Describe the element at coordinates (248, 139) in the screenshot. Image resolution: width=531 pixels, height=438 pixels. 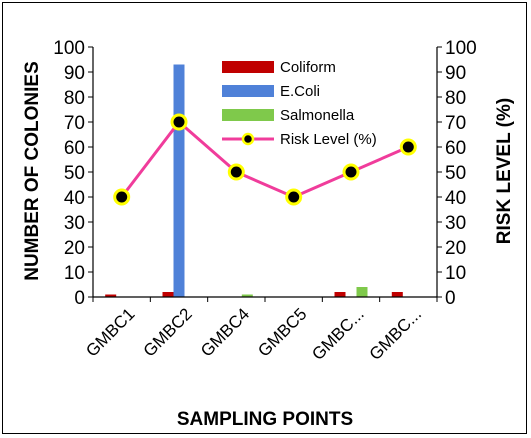
I see `legend-marker-risk-level` at that location.